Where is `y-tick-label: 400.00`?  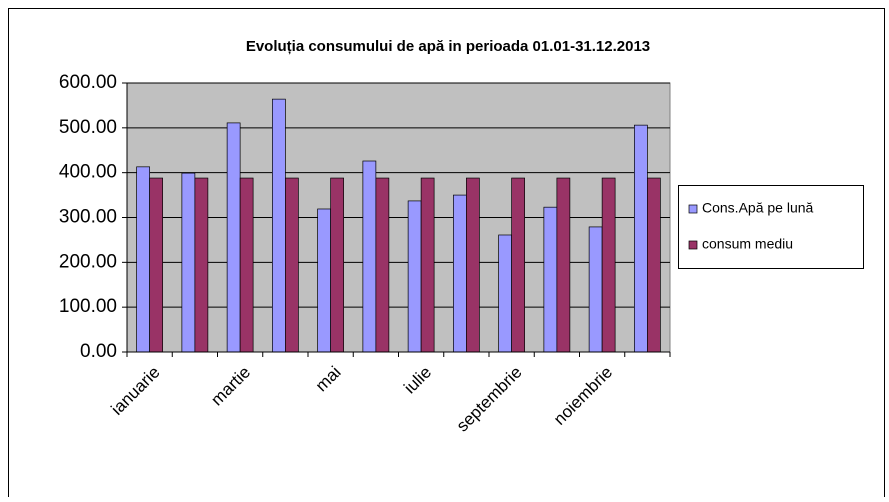
y-tick-label: 400.00 is located at coordinates (88, 172).